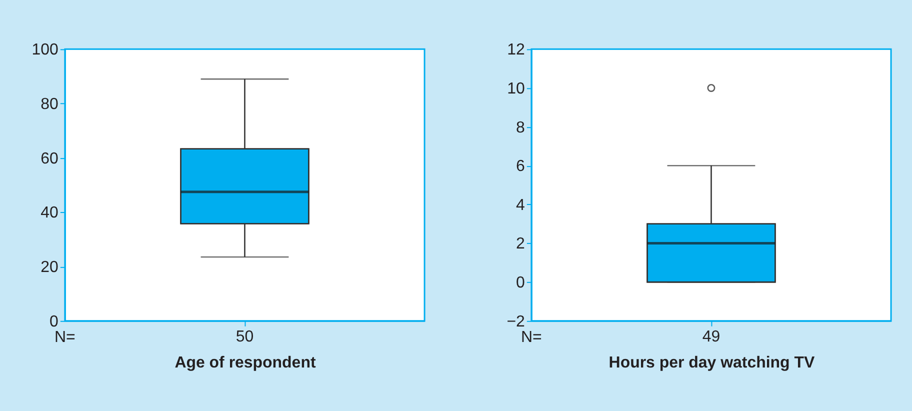 Image resolution: width=912 pixels, height=411 pixels. Describe the element at coordinates (45, 50) in the screenshot. I see `y-tick-label: 100` at that location.